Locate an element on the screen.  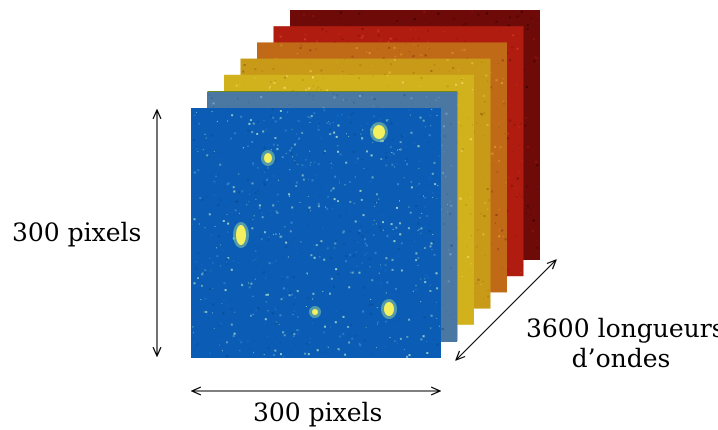
depth-label-line2: d’ondes is located at coordinates (621, 358).